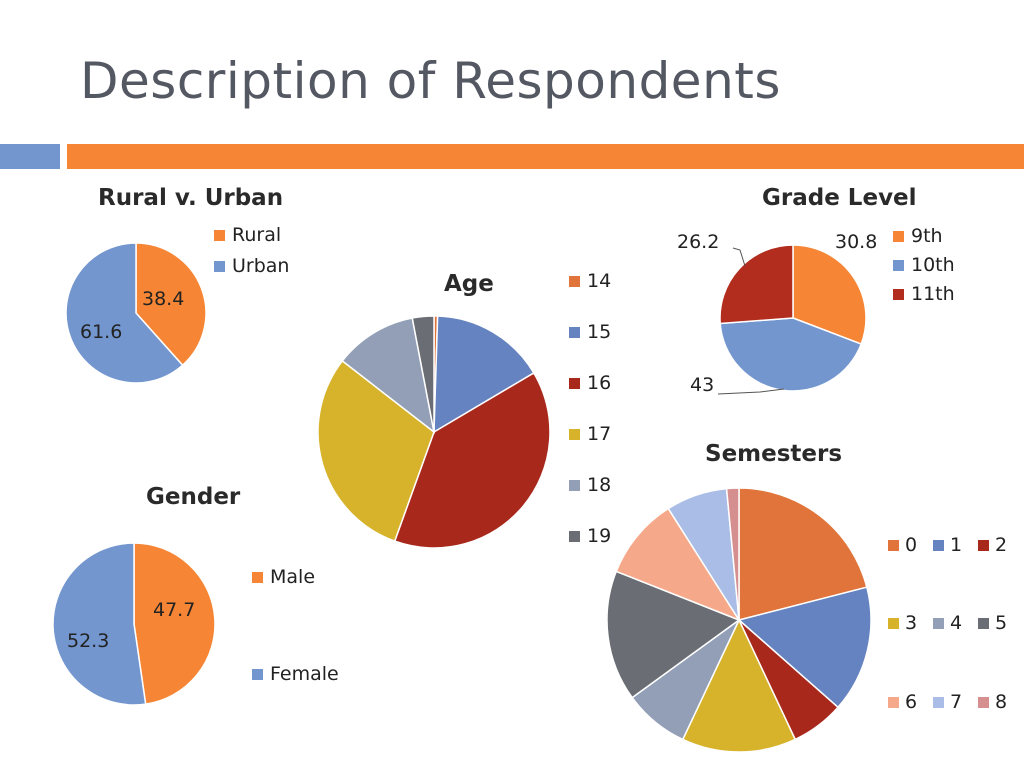  Describe the element at coordinates (902, 545) in the screenshot. I see `legend-item-sem-0: 0` at that location.